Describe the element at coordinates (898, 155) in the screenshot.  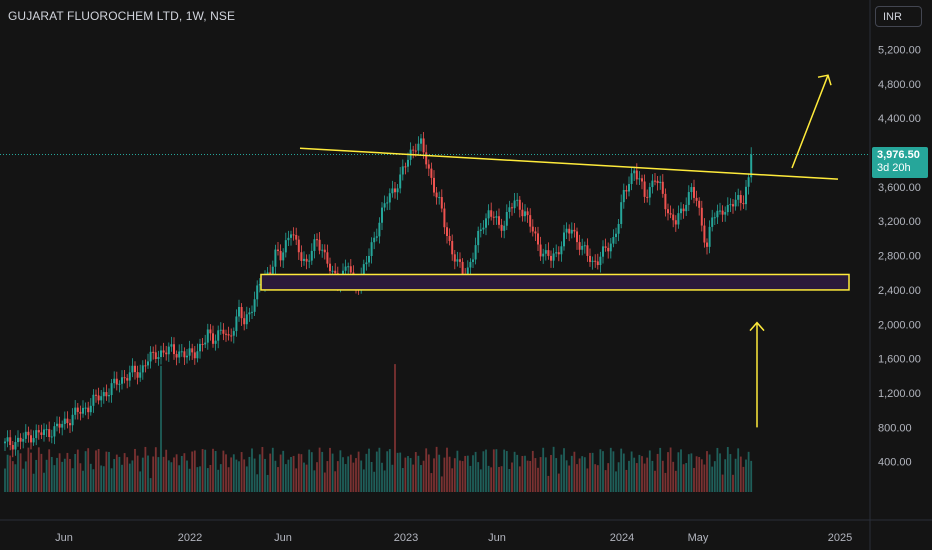
I see `last-price-value: 3,976.50` at that location.